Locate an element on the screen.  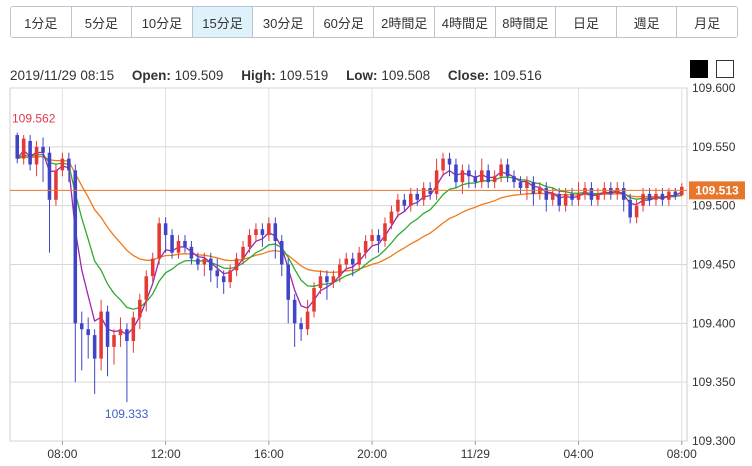
tab-timeframe: 4時間足 is located at coordinates (465, 22).